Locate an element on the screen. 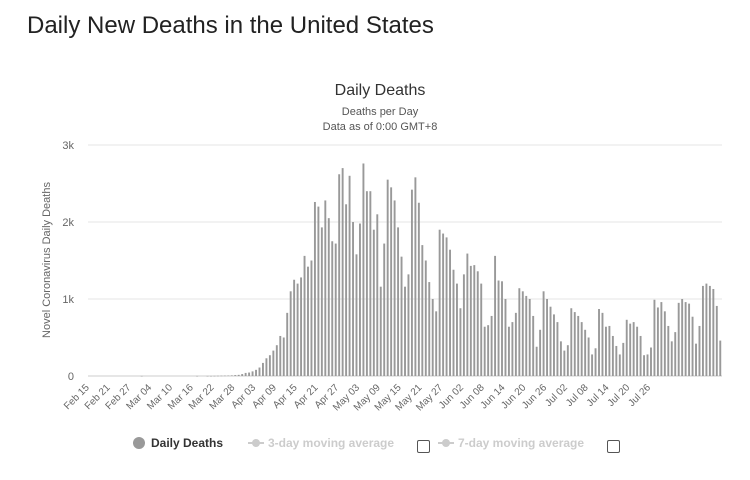 This screenshot has height=480, width=750. legend-3-day-average: 3-day moving average is located at coordinates (321, 443).